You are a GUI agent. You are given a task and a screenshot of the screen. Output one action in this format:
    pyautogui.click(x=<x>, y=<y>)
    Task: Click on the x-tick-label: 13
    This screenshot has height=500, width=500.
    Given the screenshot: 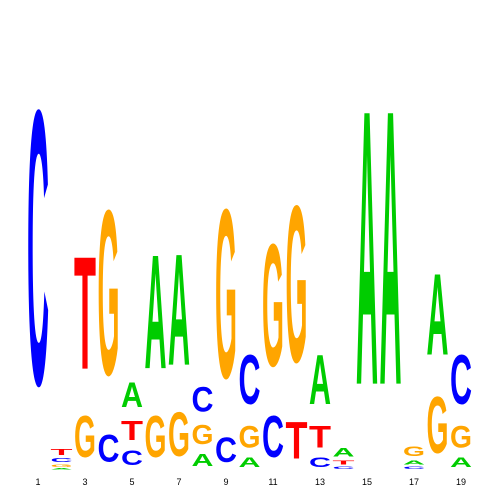 What is the action you would take?
    pyautogui.click(x=320, y=482)
    